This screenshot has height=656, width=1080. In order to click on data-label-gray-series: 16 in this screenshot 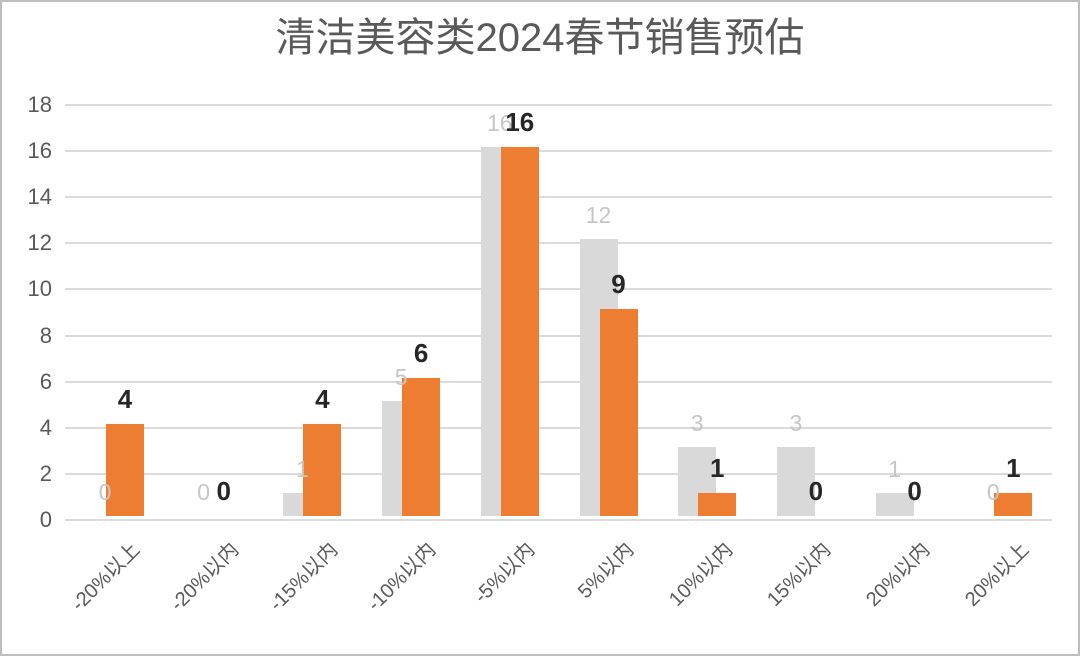, I will do `click(500, 123)`.